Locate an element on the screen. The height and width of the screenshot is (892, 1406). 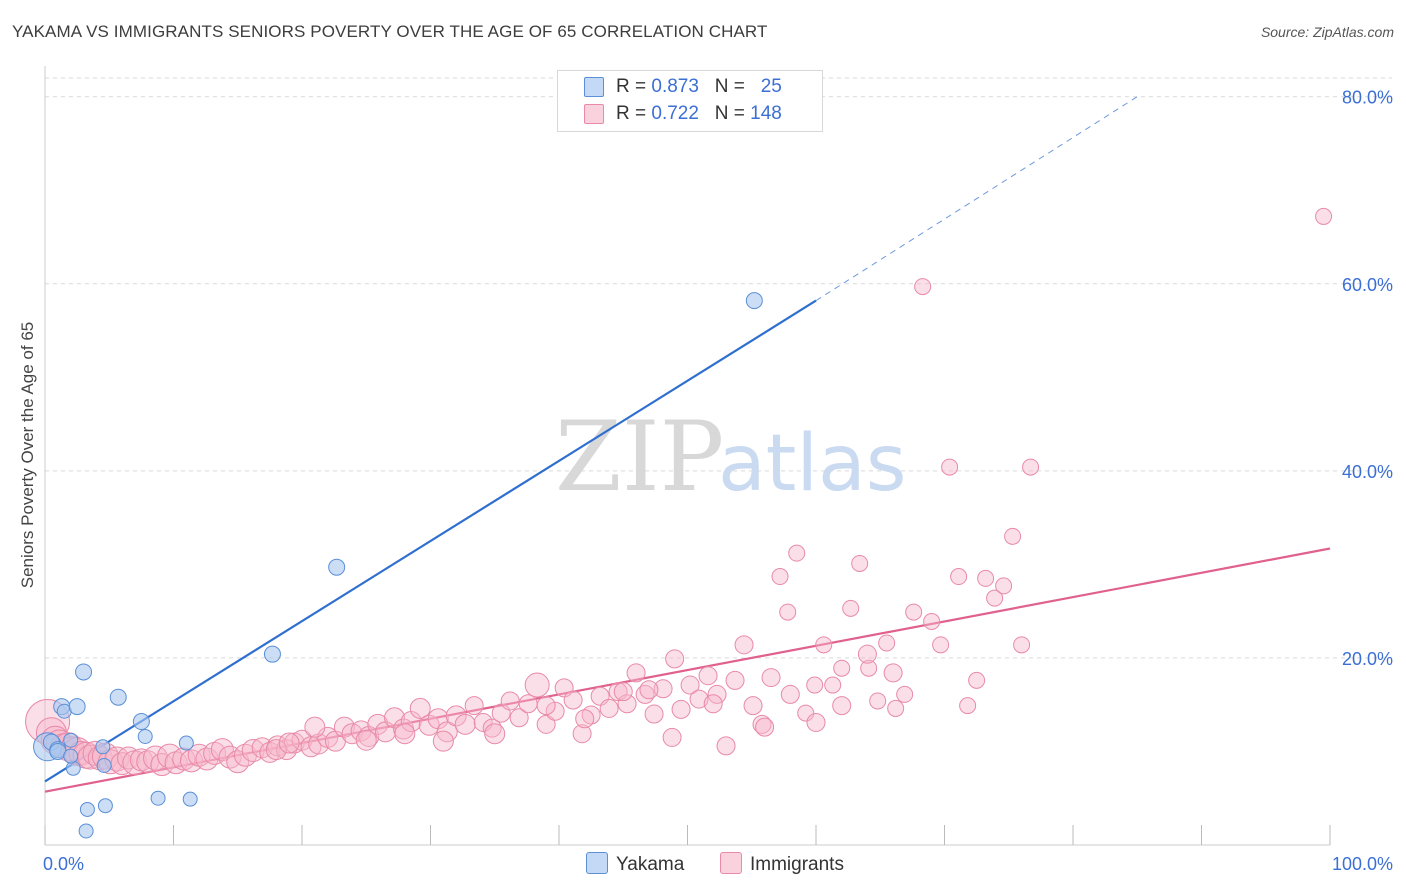
legend-label-yakama: Yakama is located at coordinates (650, 864).